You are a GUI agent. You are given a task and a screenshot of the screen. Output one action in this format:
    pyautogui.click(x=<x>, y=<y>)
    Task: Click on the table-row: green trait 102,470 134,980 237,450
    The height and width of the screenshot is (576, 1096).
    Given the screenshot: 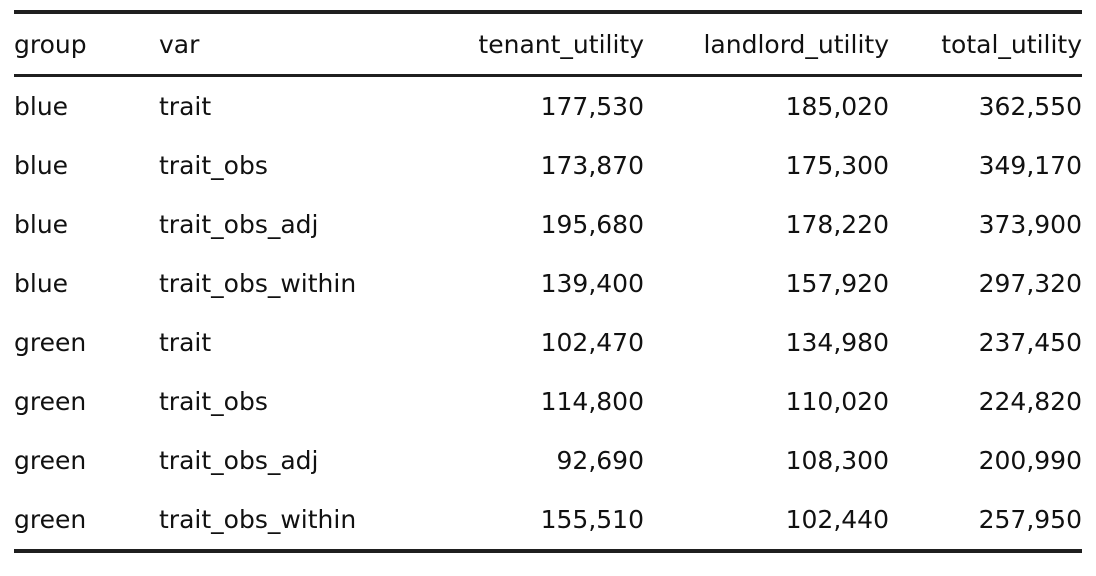 What is the action you would take?
    pyautogui.click(x=548, y=342)
    